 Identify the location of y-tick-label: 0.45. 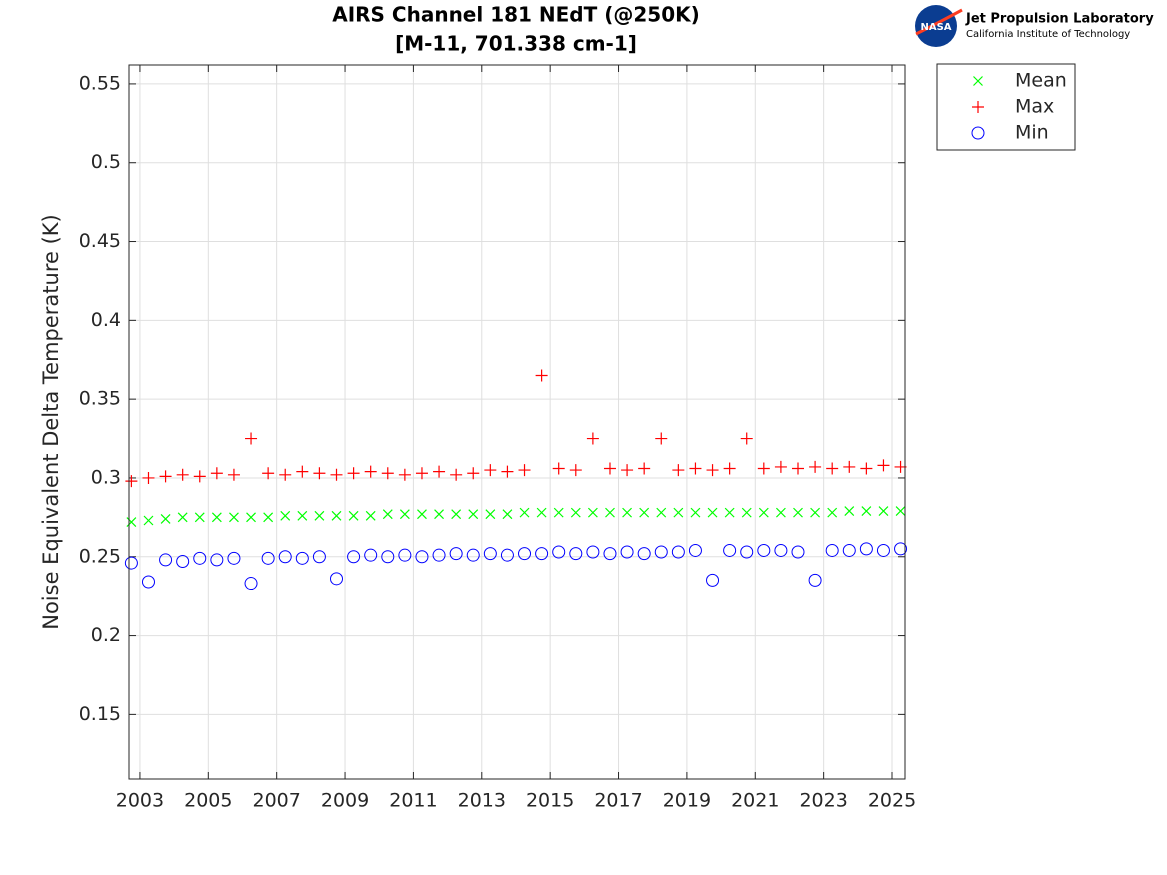
(100, 241).